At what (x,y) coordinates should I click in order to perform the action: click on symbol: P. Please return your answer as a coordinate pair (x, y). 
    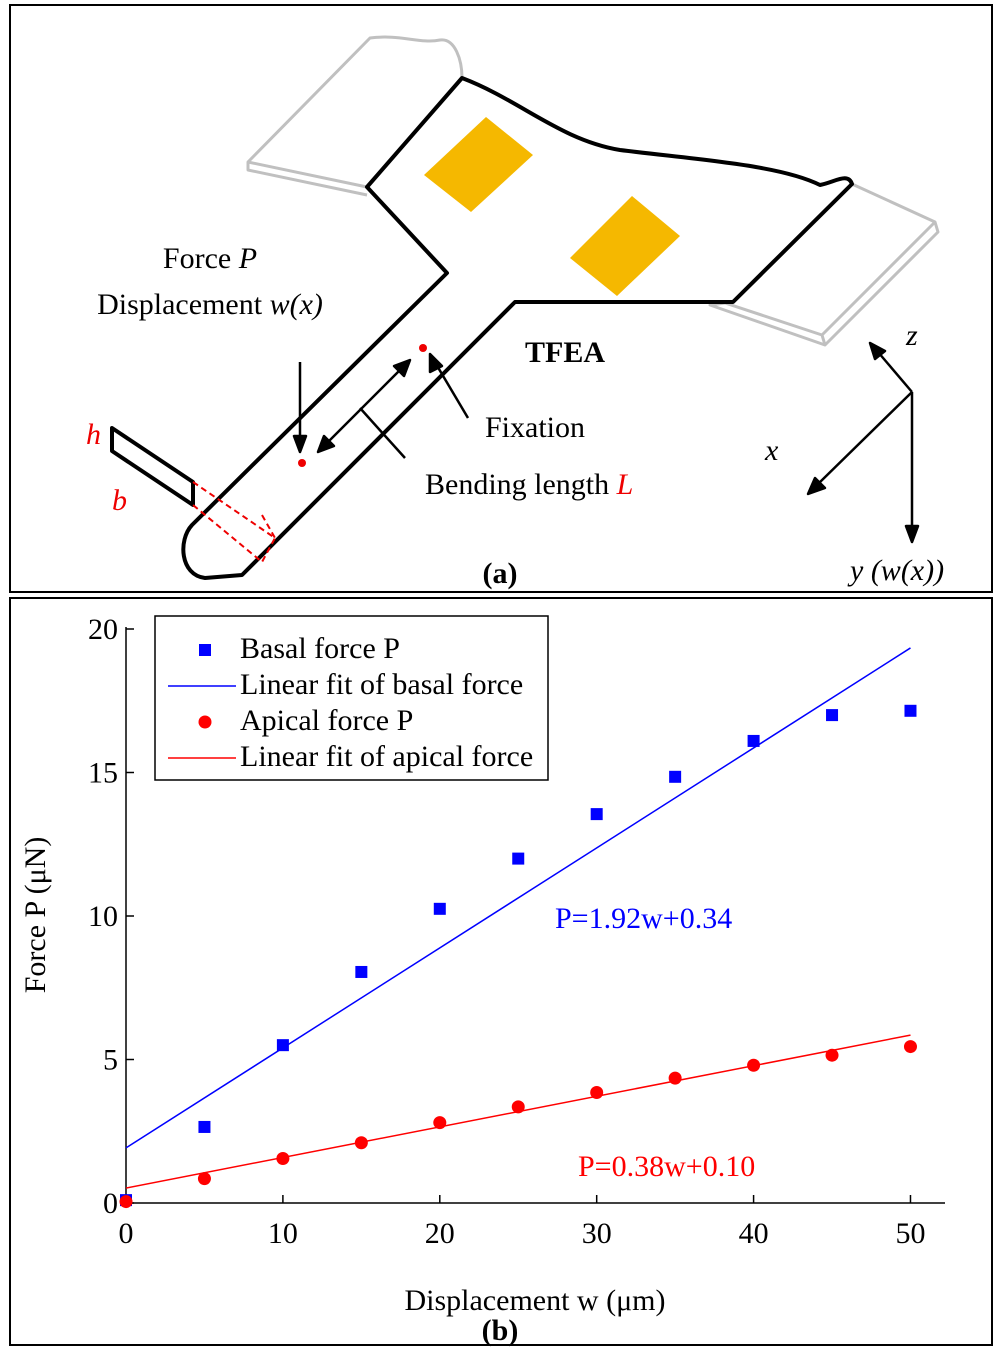
    Looking at the image, I should click on (247, 258).